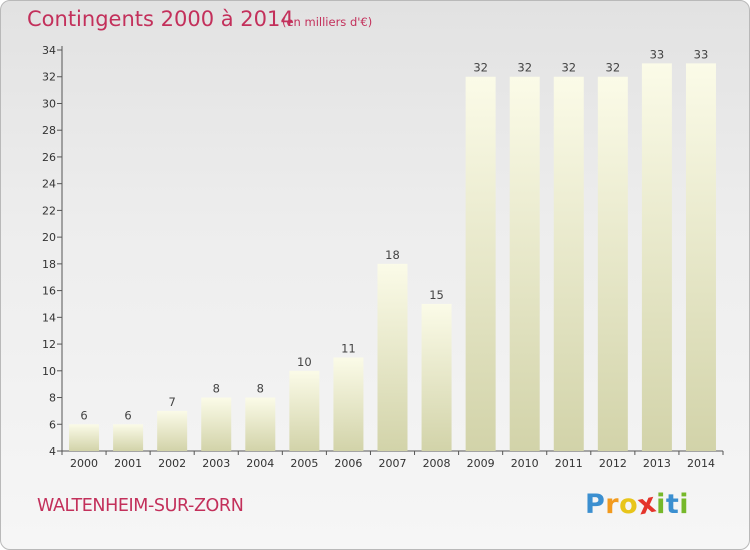 Image resolution: width=750 pixels, height=550 pixels. What do you see at coordinates (49, 184) in the screenshot?
I see `y-tick-label: 24` at bounding box center [49, 184].